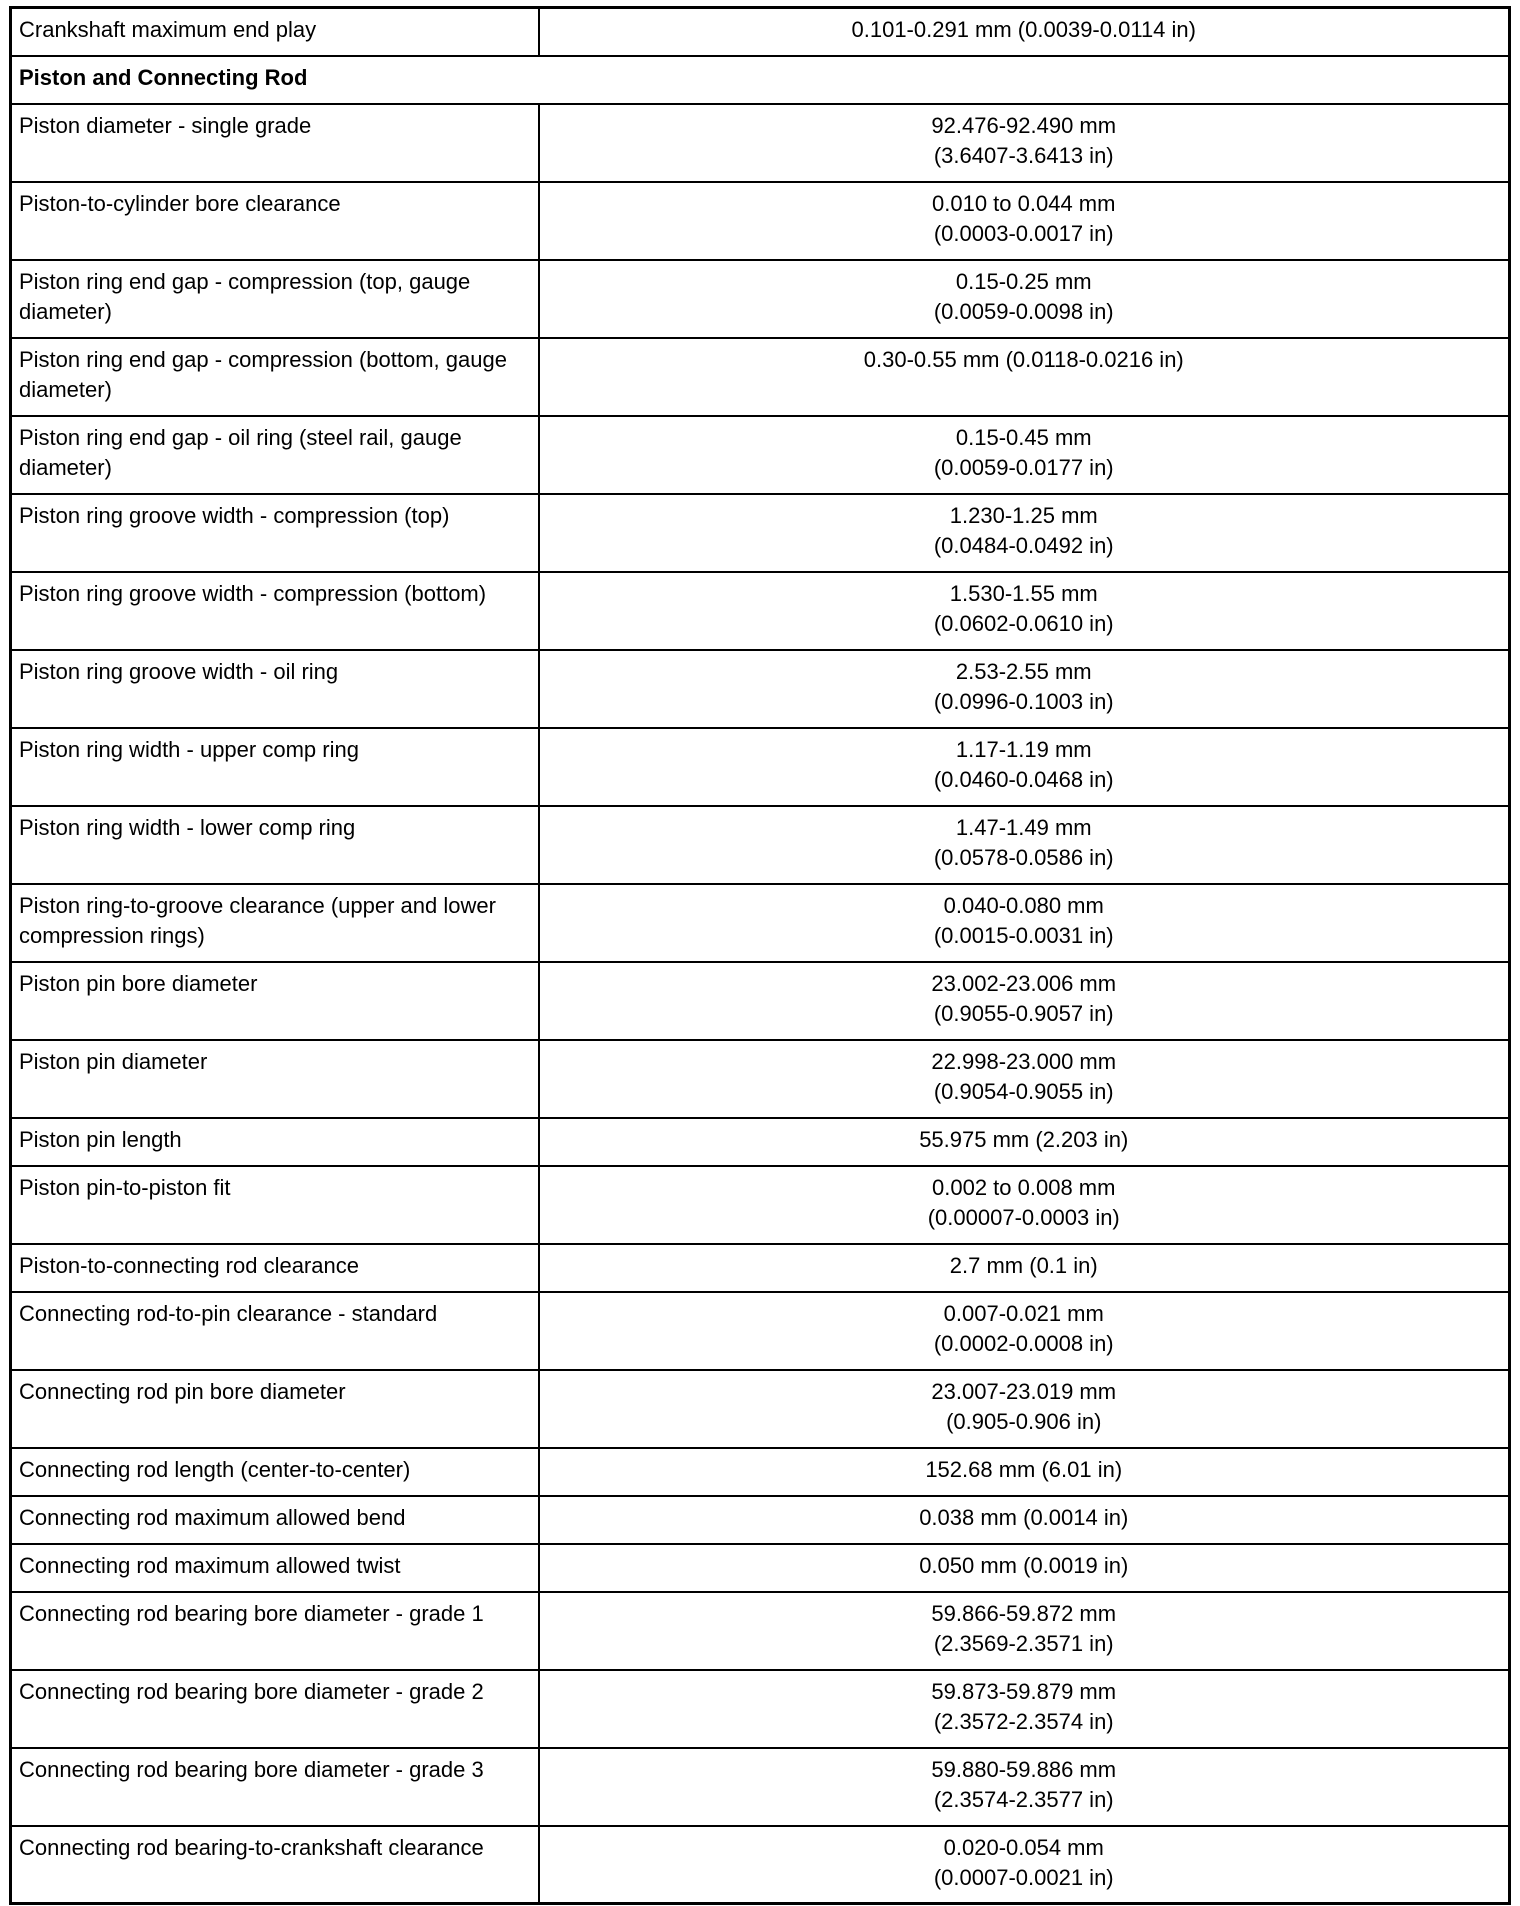  I want to click on spec-value-line: 0.30-0.55 mm (0.0118-0.0216 in), so click(1023, 359).